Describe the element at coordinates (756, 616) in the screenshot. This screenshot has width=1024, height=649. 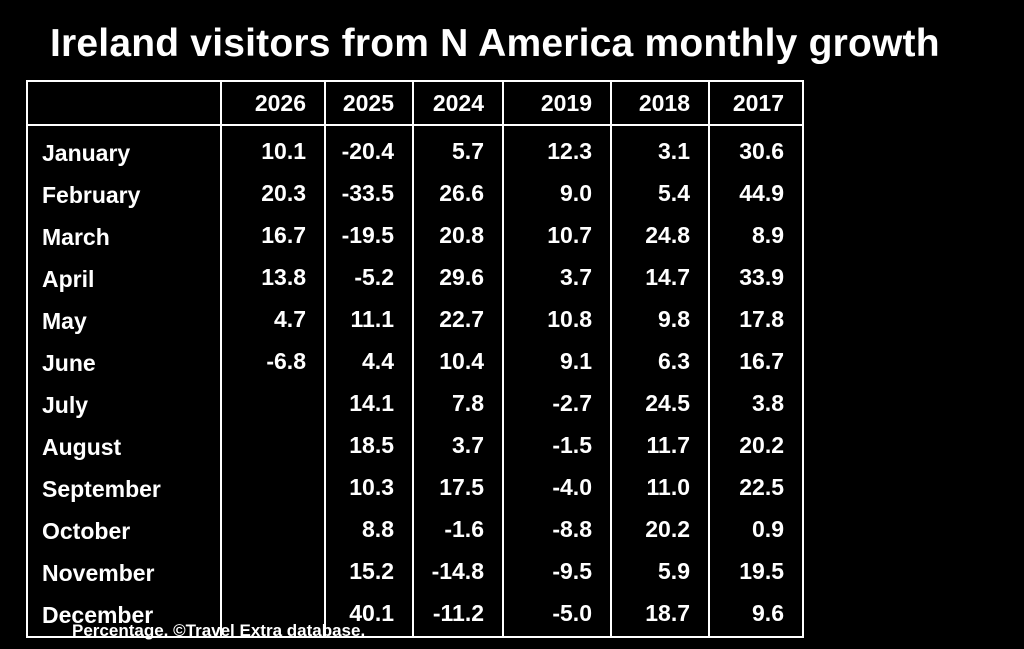
I see `cell-december-2017: 9.6` at that location.